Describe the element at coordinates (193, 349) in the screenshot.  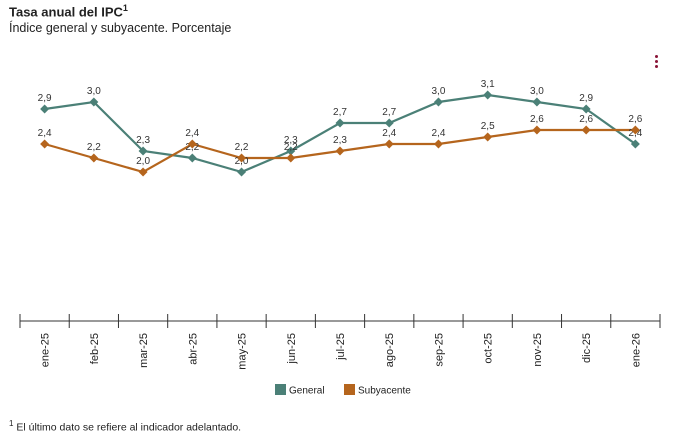
I see `x-tick-label: abr-25` at that location.